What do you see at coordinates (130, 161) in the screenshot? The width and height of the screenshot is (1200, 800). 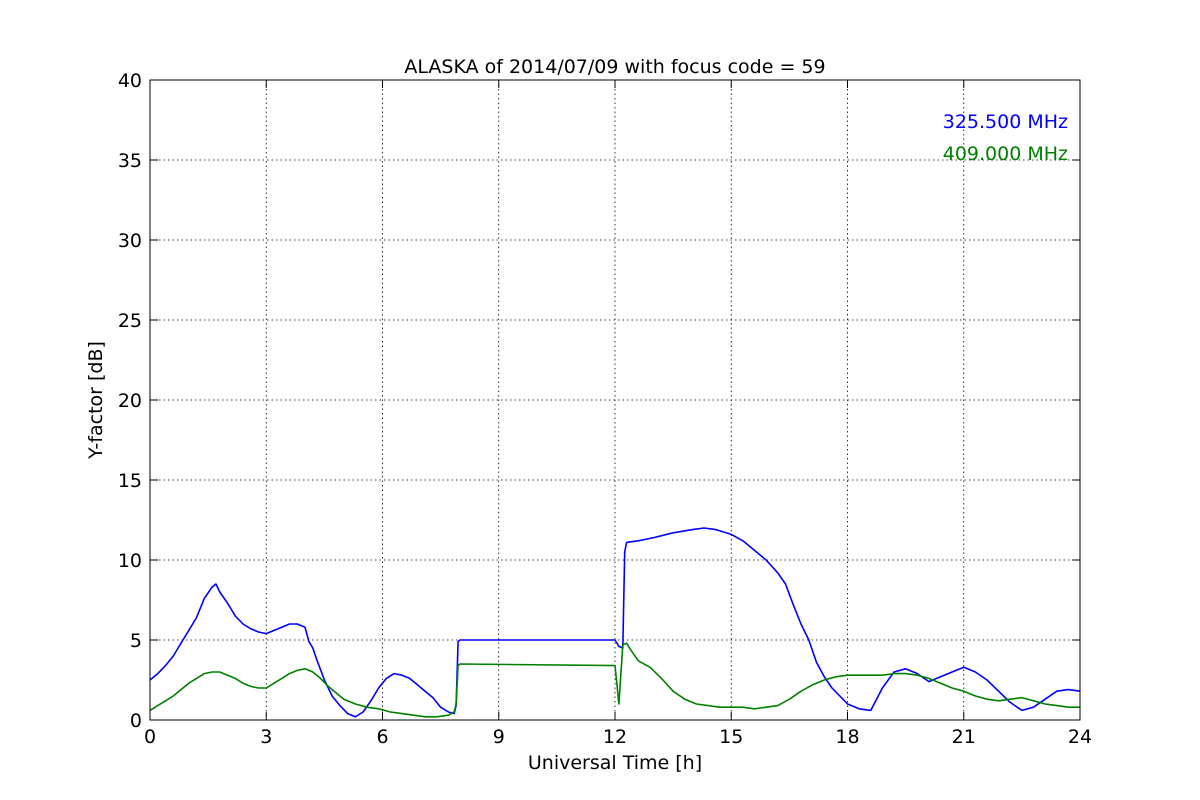 I see `y-tick-label: 35` at bounding box center [130, 161].